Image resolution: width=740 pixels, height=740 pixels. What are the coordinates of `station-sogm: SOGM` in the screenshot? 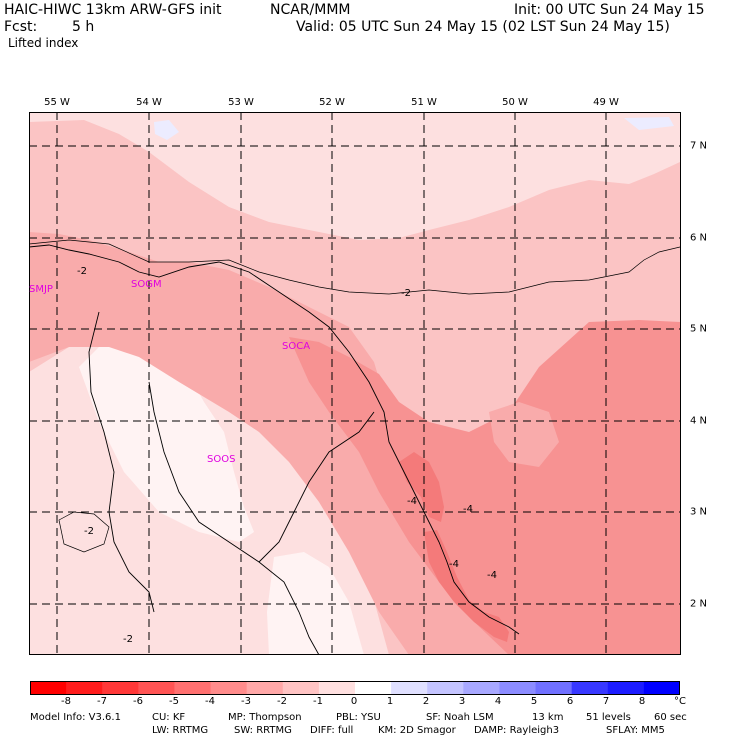 It's located at (146, 284).